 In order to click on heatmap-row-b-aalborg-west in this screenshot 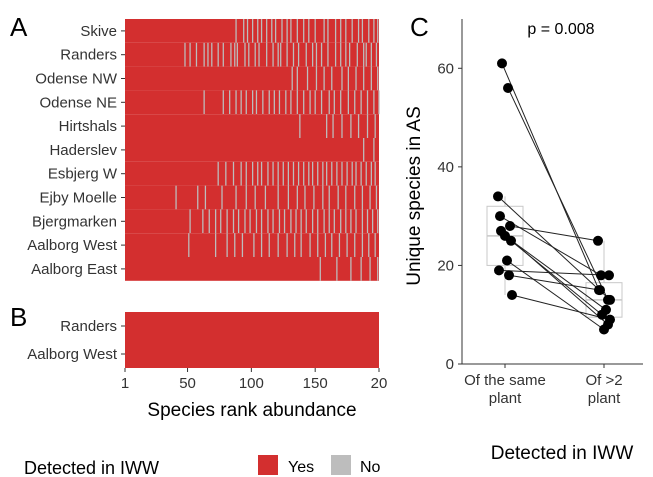, I will do `click(252, 354)`.